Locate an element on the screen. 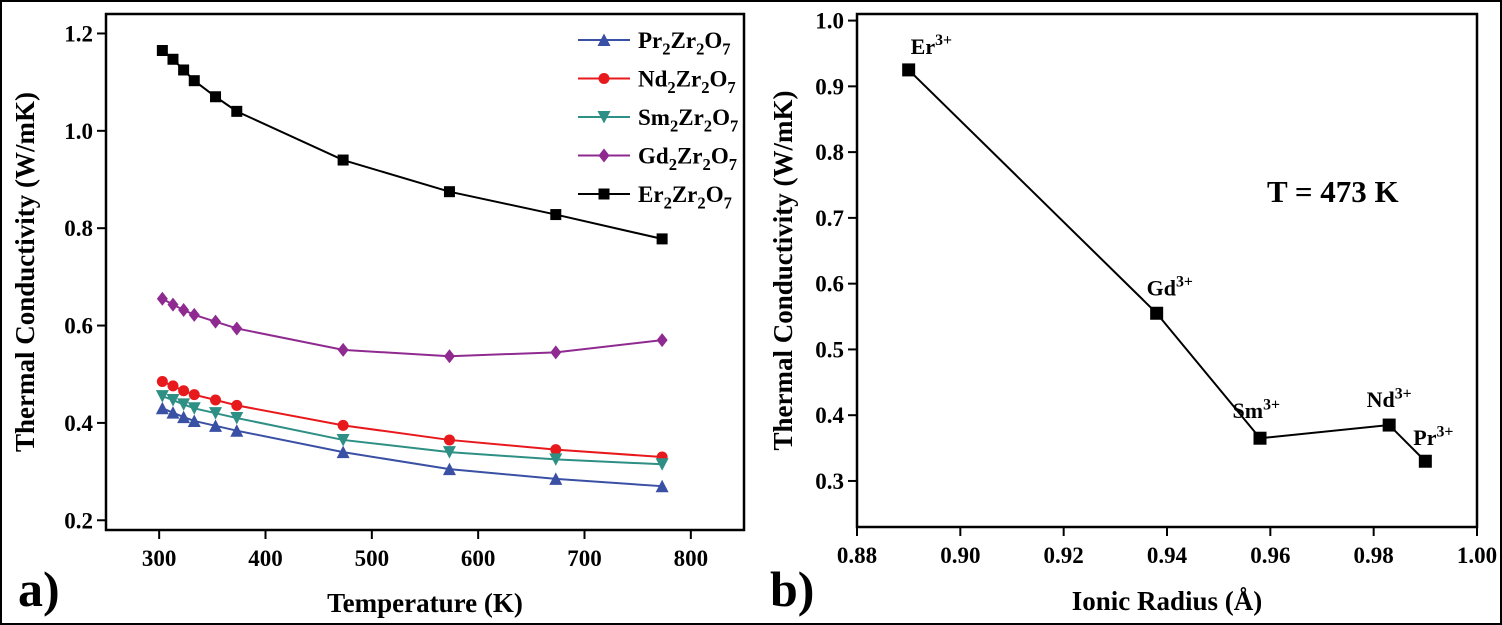  point-label-sm: Sm3+ is located at coordinates (1257, 409).